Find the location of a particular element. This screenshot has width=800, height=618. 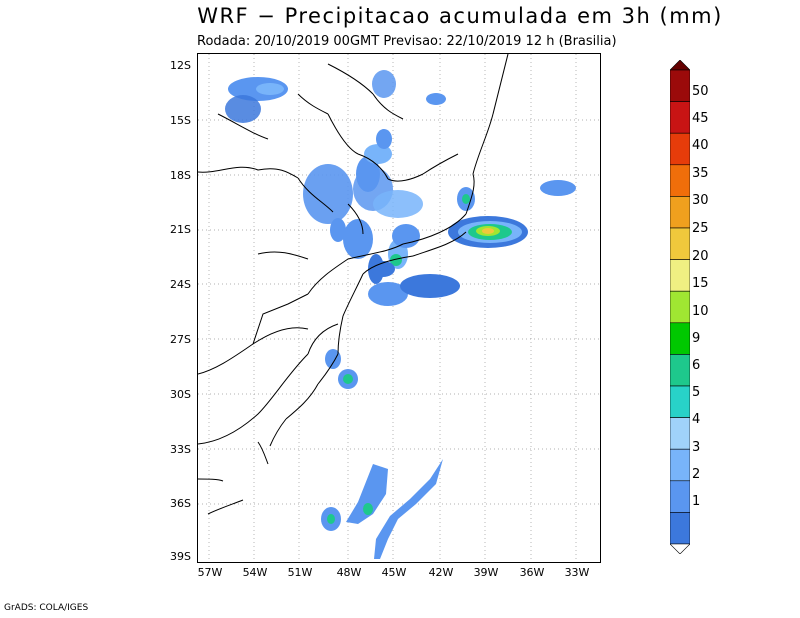

legend-label: 2 is located at coordinates (696, 474).